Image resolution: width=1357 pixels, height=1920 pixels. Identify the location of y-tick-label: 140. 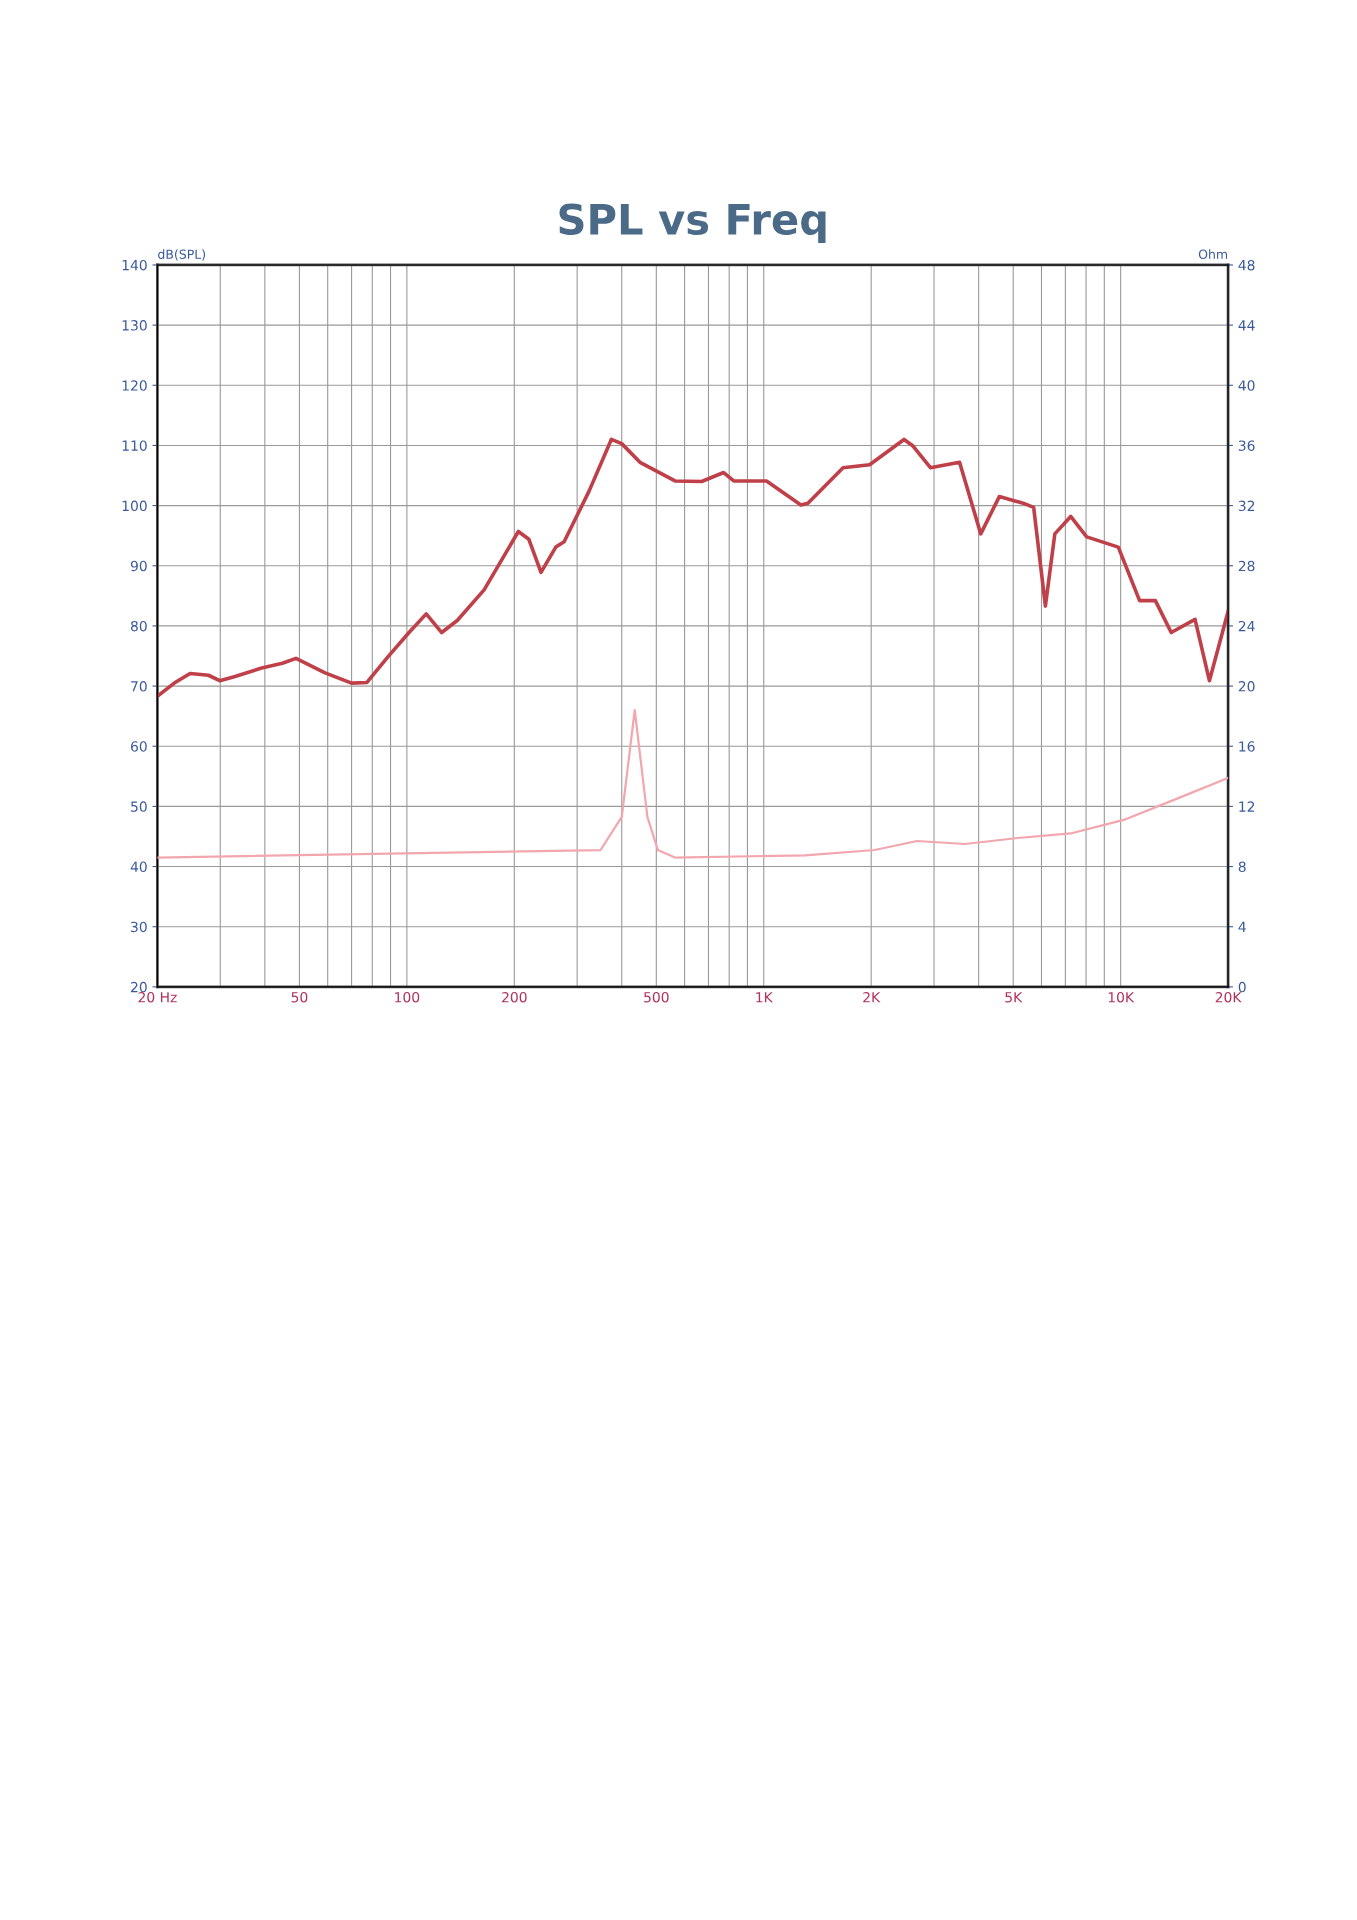
(134, 265).